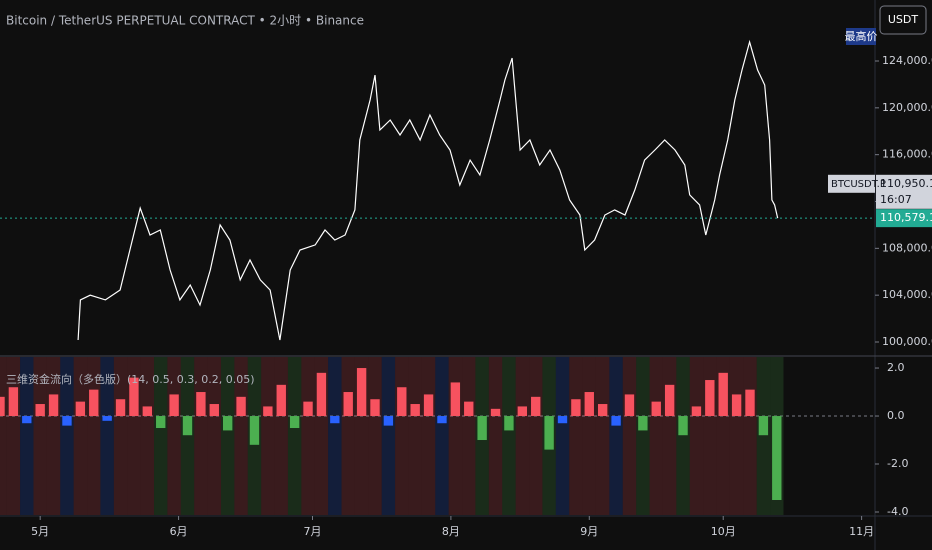  I want to click on mark-price-countdown: 16:07, so click(896, 199).